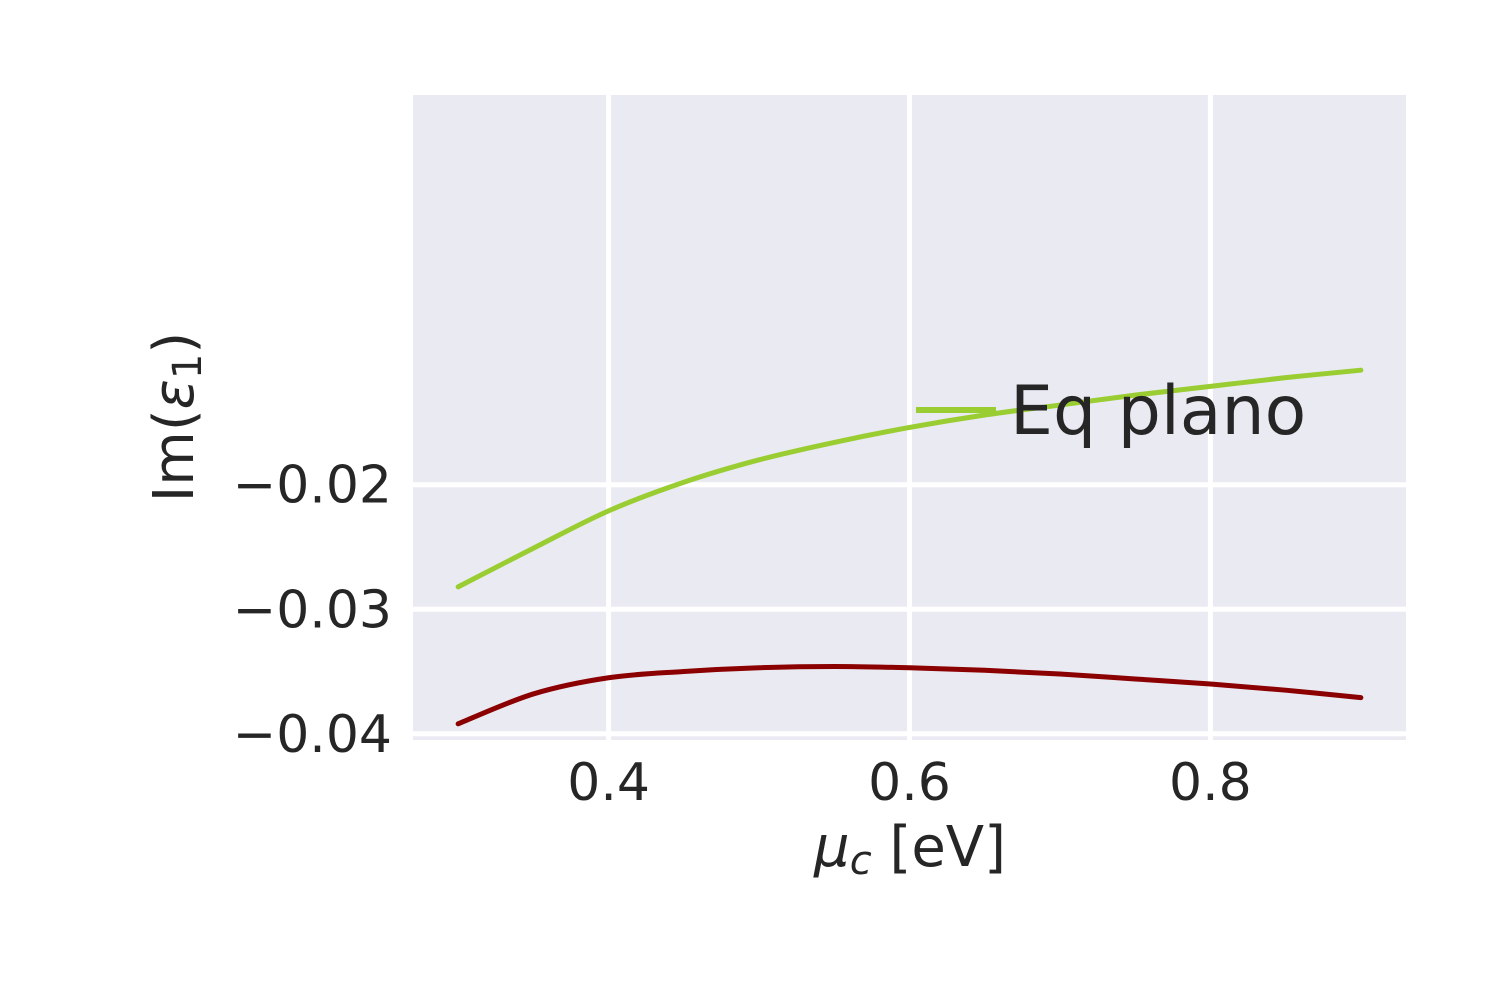  What do you see at coordinates (608, 783) in the screenshot?
I see `x-tick-label: 0.4` at bounding box center [608, 783].